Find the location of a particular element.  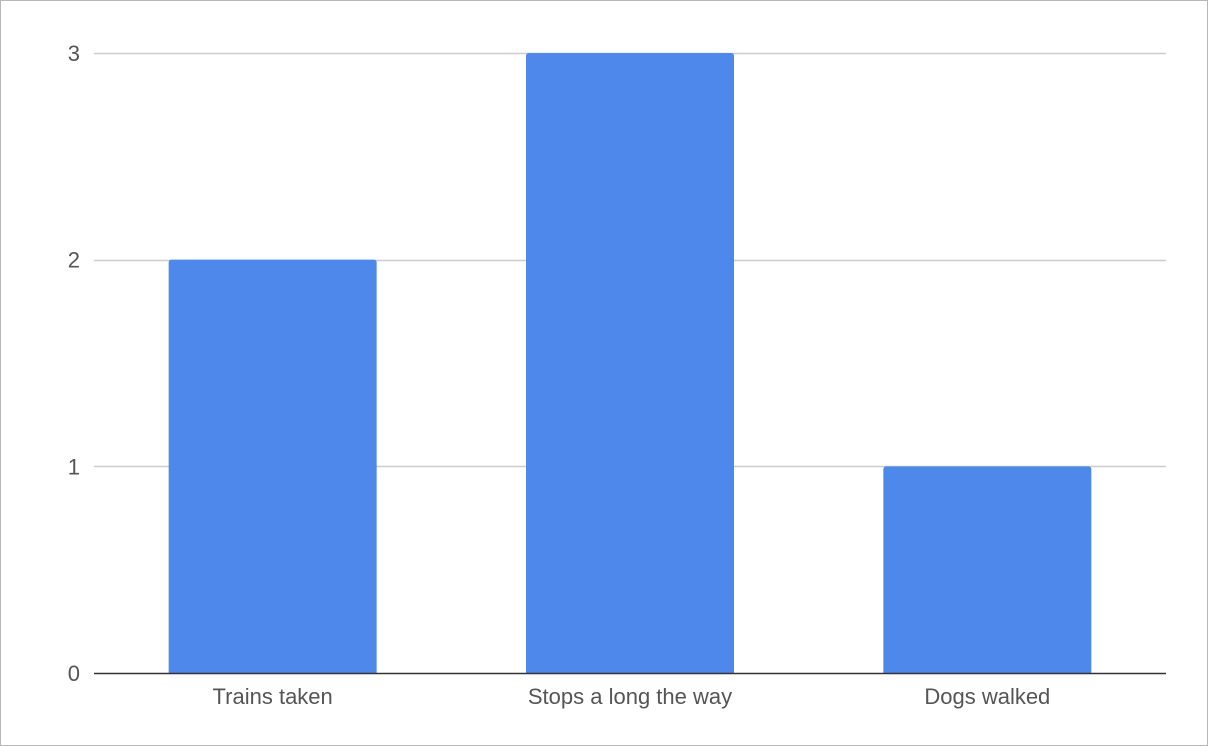

x-category-label: Stops a long the way is located at coordinates (630, 696).